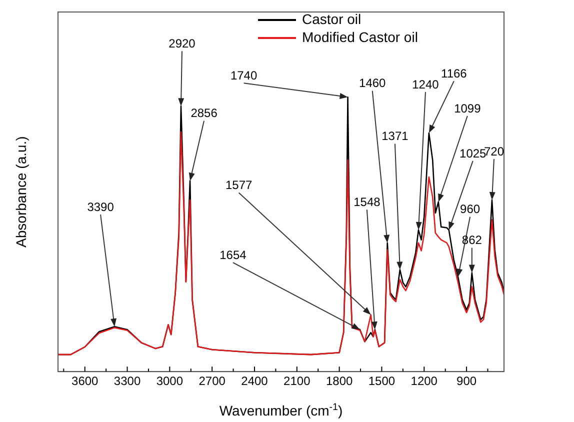 This screenshot has height=422, width=574. What do you see at coordinates (212, 381) in the screenshot?
I see `x-tick-label: 2700` at bounding box center [212, 381].